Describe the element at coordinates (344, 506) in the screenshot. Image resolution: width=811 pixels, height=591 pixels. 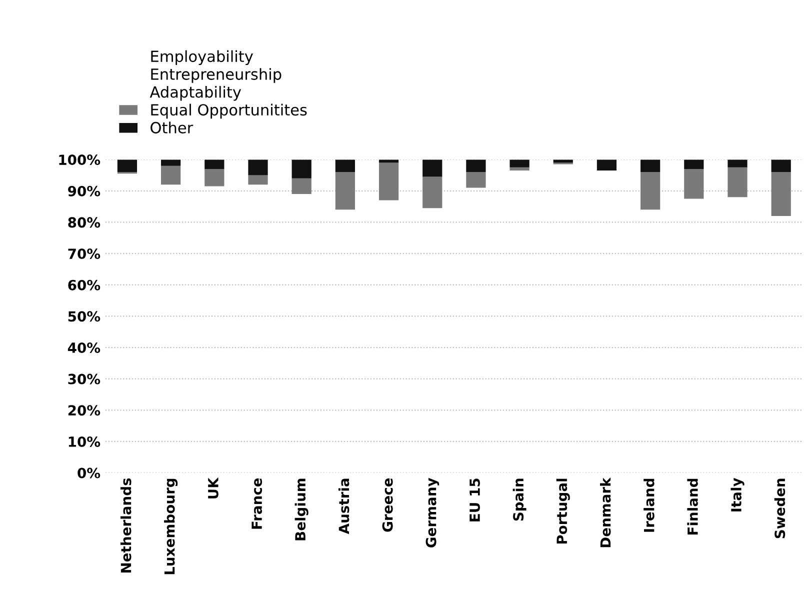
I see `x-tick-label: Austria` at that location.